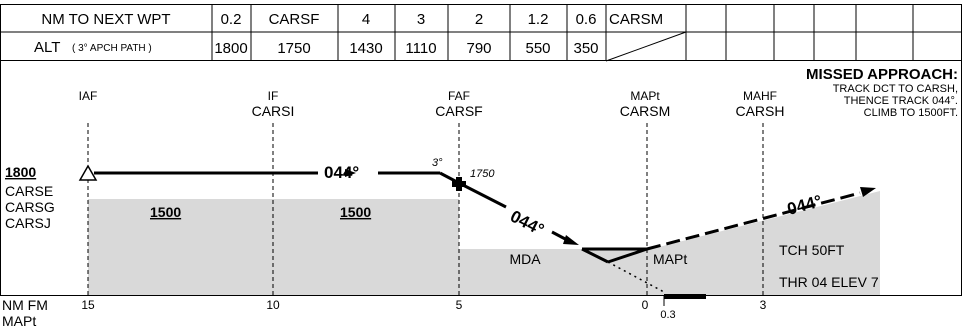 This screenshot has height=329, width=965. Describe the element at coordinates (645, 111) in the screenshot. I see `mapt-name: CARSM` at that location.